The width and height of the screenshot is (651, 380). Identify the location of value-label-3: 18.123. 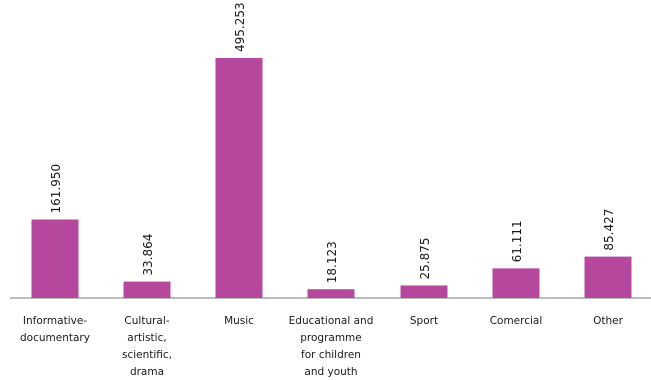
(332, 262).